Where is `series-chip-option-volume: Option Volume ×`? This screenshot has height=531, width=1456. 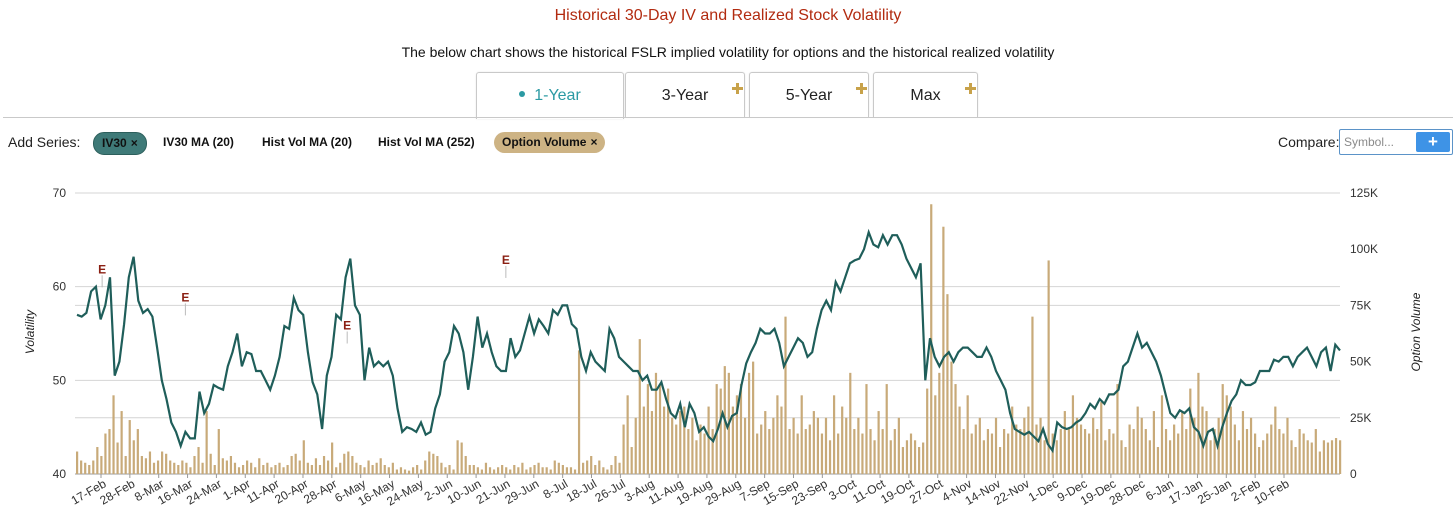
series-chip-option-volume: Option Volume × is located at coordinates (550, 142).